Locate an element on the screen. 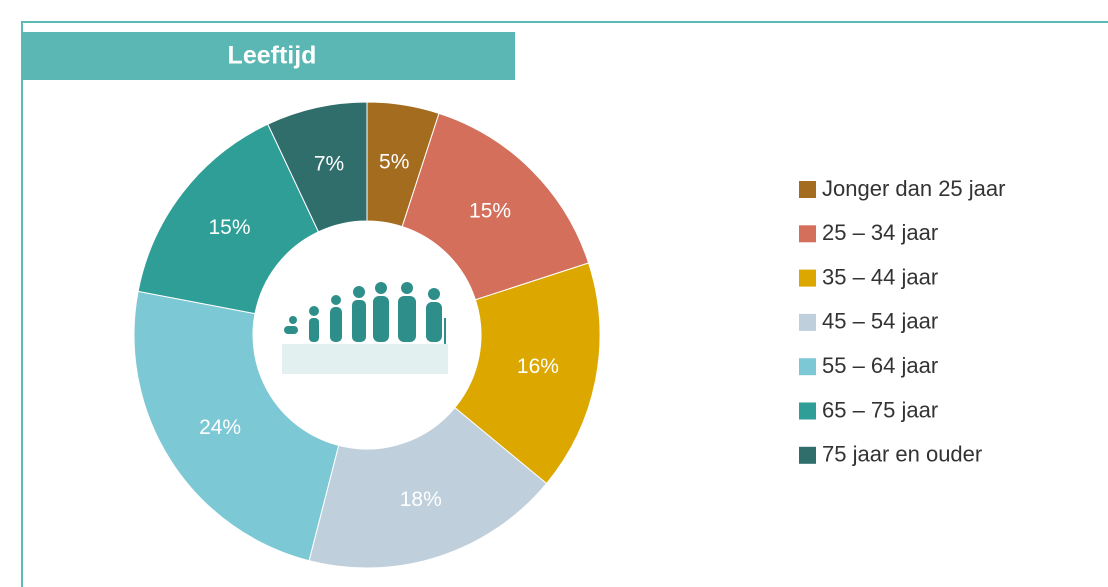  legend-label: 75 jaar en ouder is located at coordinates (902, 454).